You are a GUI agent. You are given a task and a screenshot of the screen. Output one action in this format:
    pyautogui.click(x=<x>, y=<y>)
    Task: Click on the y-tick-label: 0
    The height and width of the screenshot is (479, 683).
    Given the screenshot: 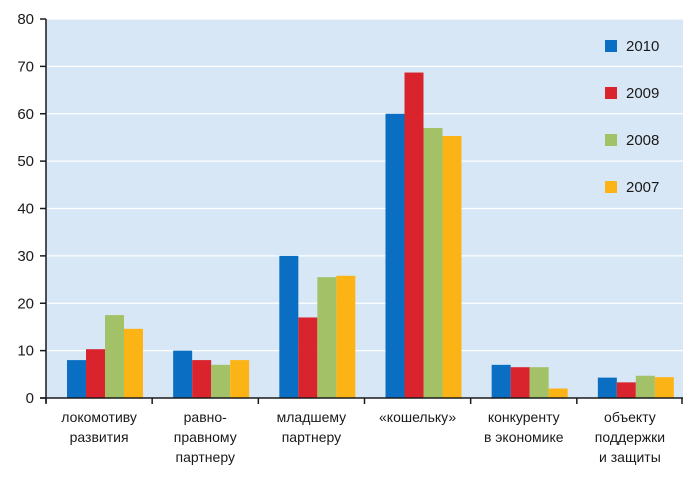 What is the action you would take?
    pyautogui.click(x=30, y=398)
    